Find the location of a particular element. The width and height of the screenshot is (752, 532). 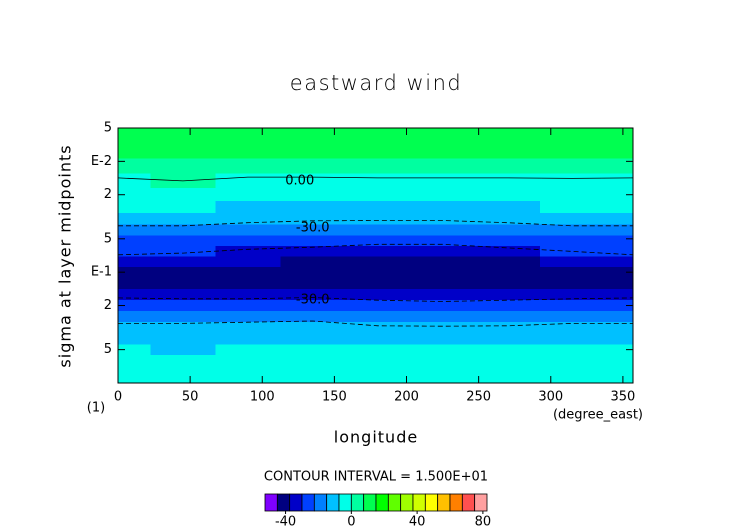

contour-line is located at coordinates (375, 179).